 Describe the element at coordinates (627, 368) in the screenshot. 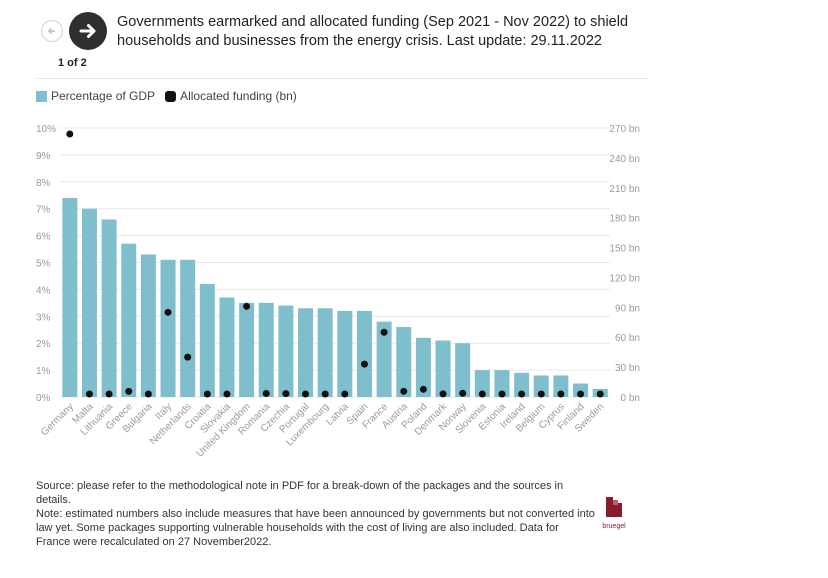

I see `y-right-tick-label: 30 bn` at that location.